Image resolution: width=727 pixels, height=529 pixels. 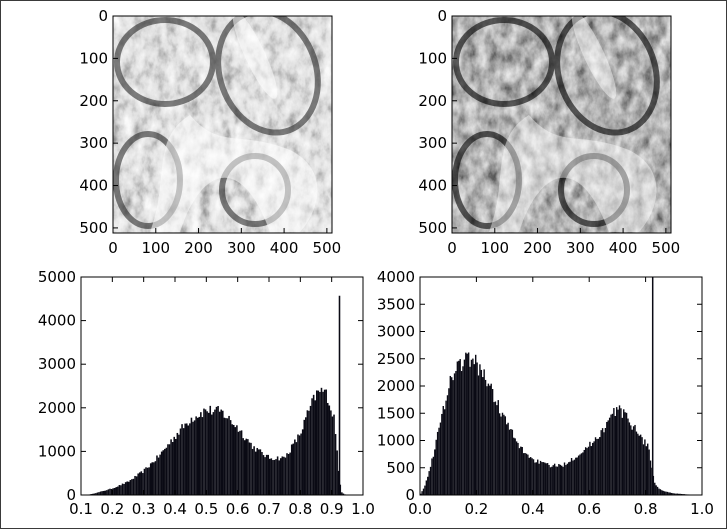 I want to click on histogram-xtick-label: 0.0, so click(x=420, y=509).